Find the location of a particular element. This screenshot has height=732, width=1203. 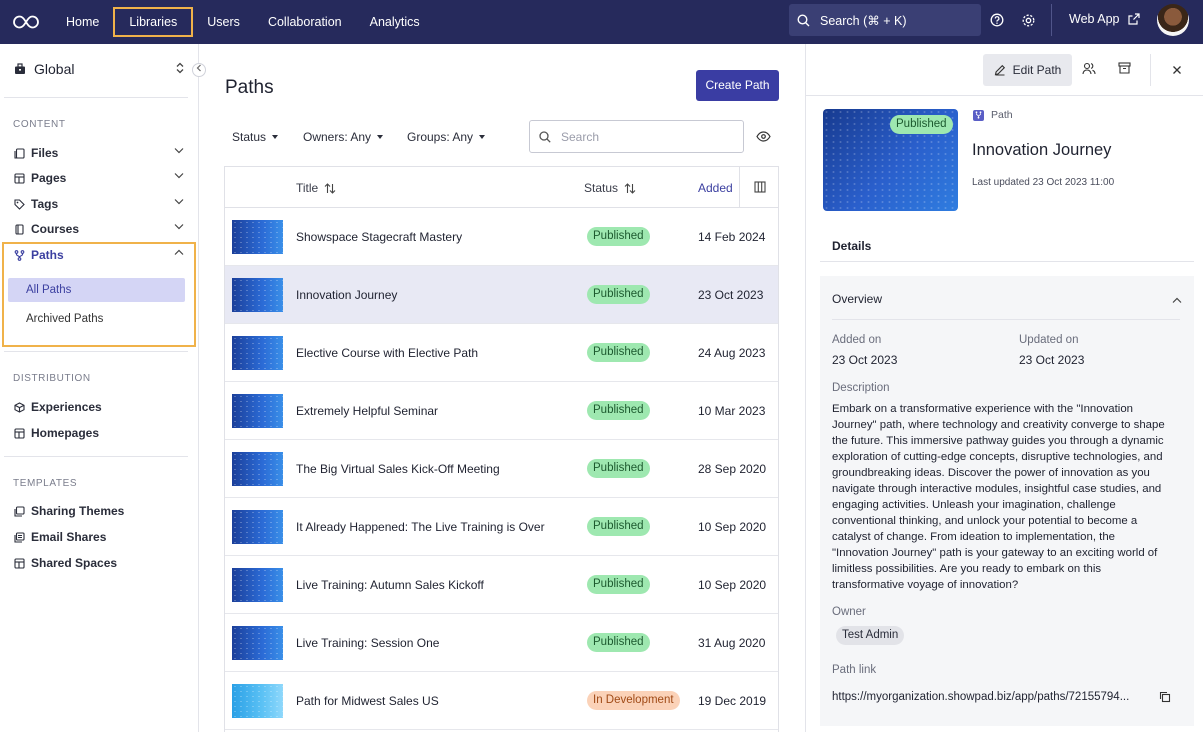

avatar is located at coordinates (1173, 20).